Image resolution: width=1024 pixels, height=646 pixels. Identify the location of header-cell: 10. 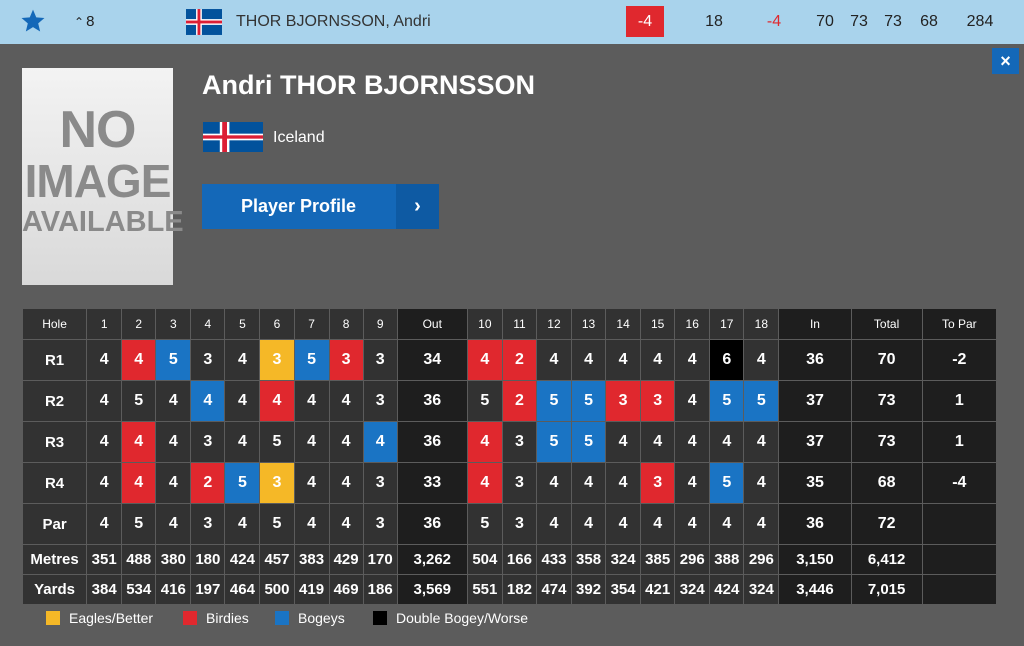
(484, 324).